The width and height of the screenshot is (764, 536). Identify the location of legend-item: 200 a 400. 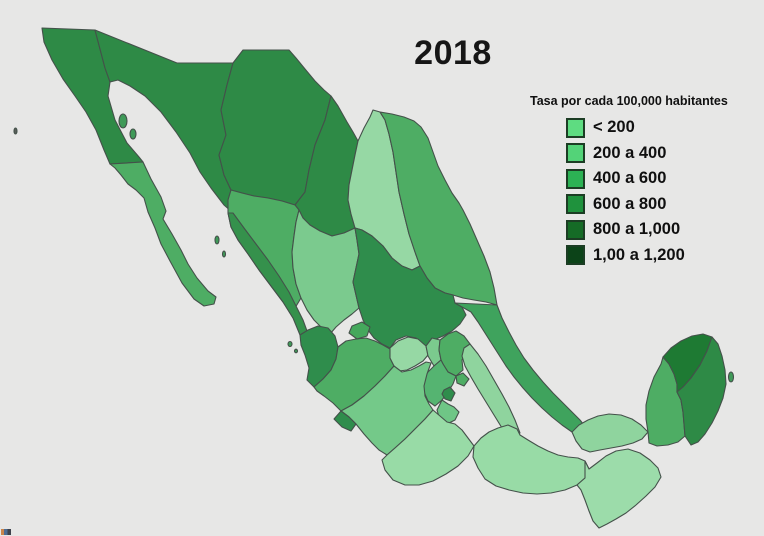
(664, 154).